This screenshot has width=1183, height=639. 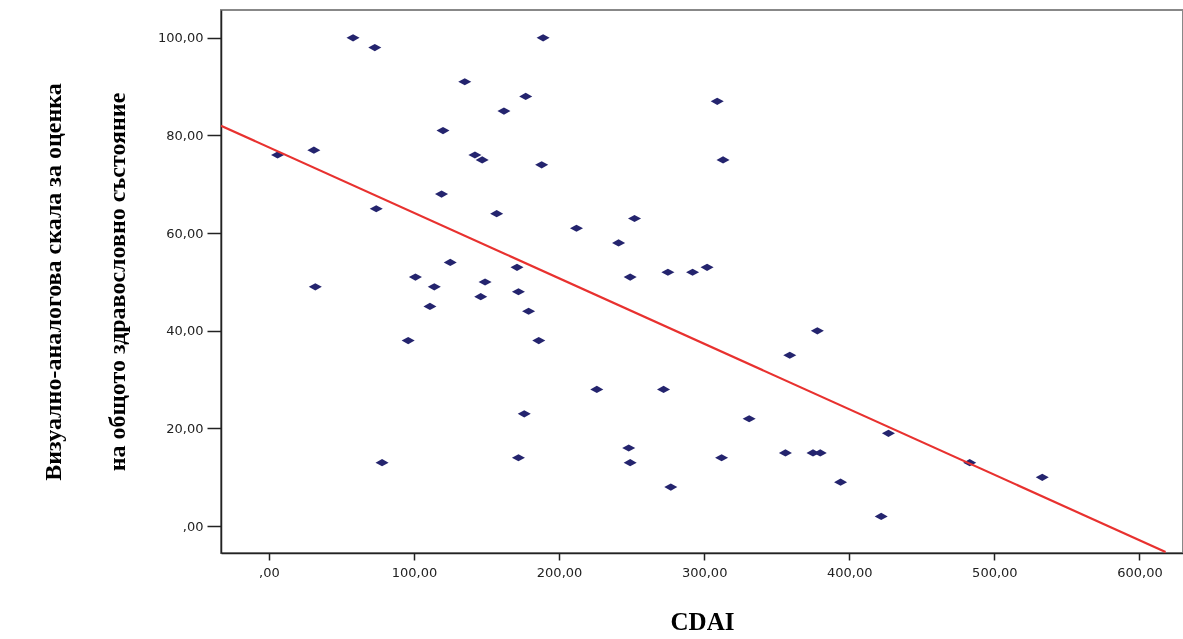 What do you see at coordinates (995, 572) in the screenshot?
I see `x-tick-label: 500,00` at bounding box center [995, 572].